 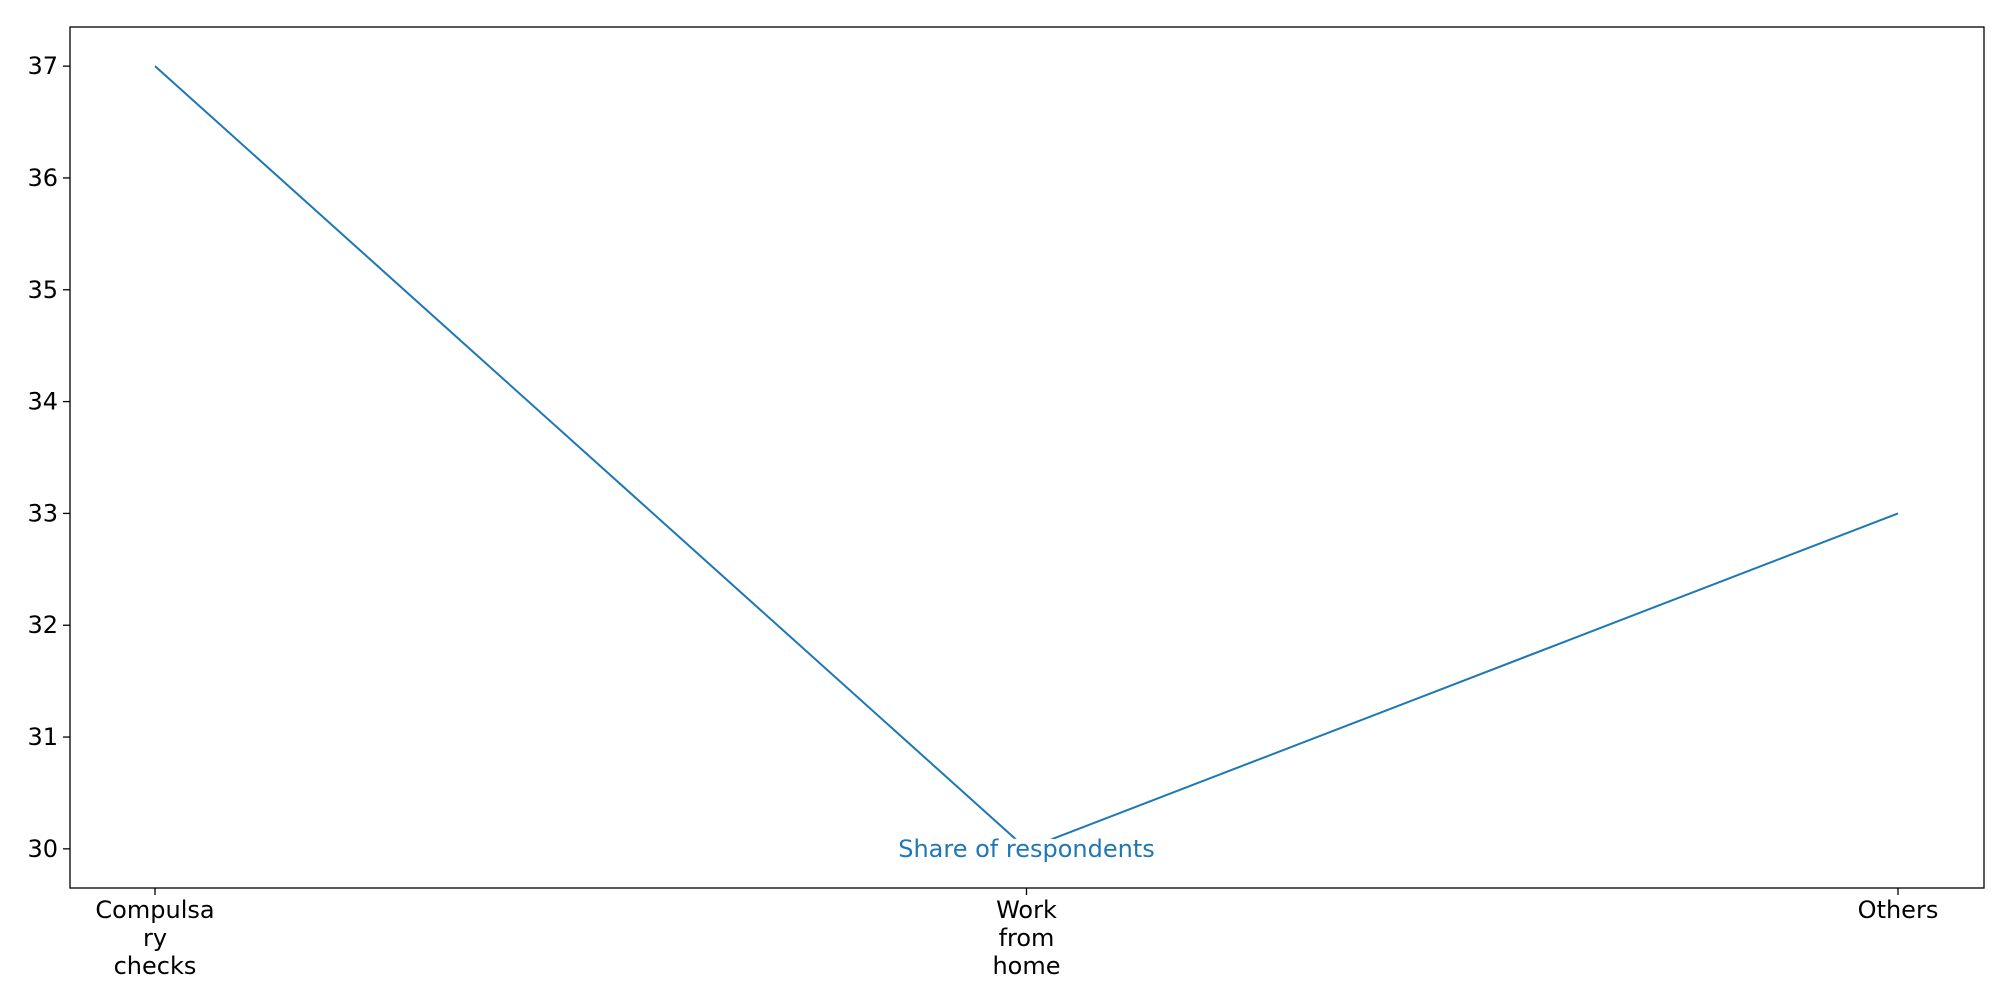 I want to click on x-tick-label: from, so click(x=1027, y=938).